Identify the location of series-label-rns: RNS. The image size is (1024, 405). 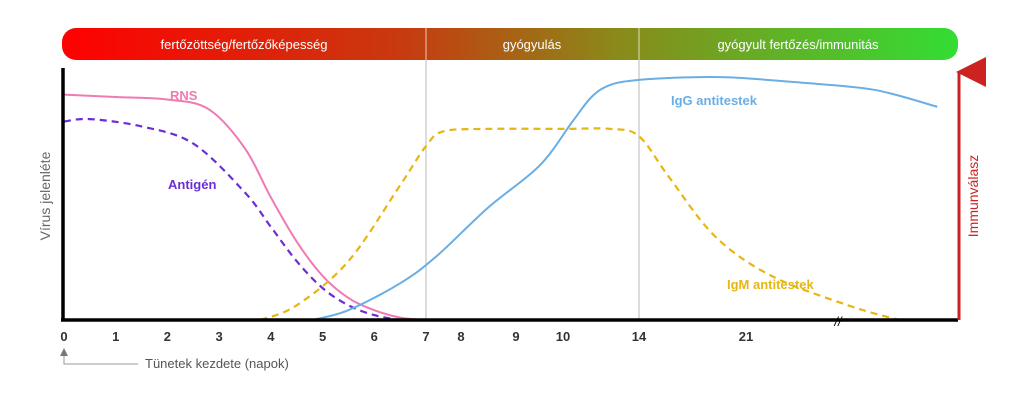
(184, 95).